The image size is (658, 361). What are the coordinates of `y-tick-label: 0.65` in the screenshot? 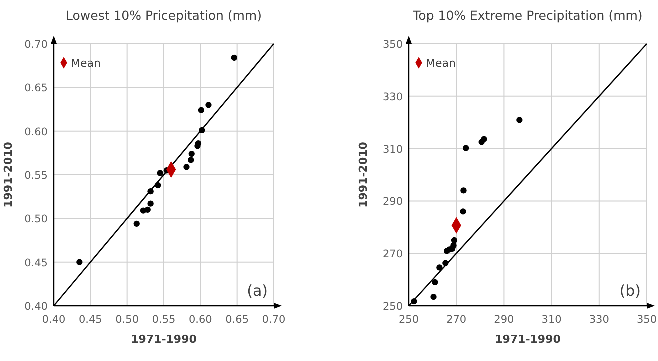 It's located at (36, 88).